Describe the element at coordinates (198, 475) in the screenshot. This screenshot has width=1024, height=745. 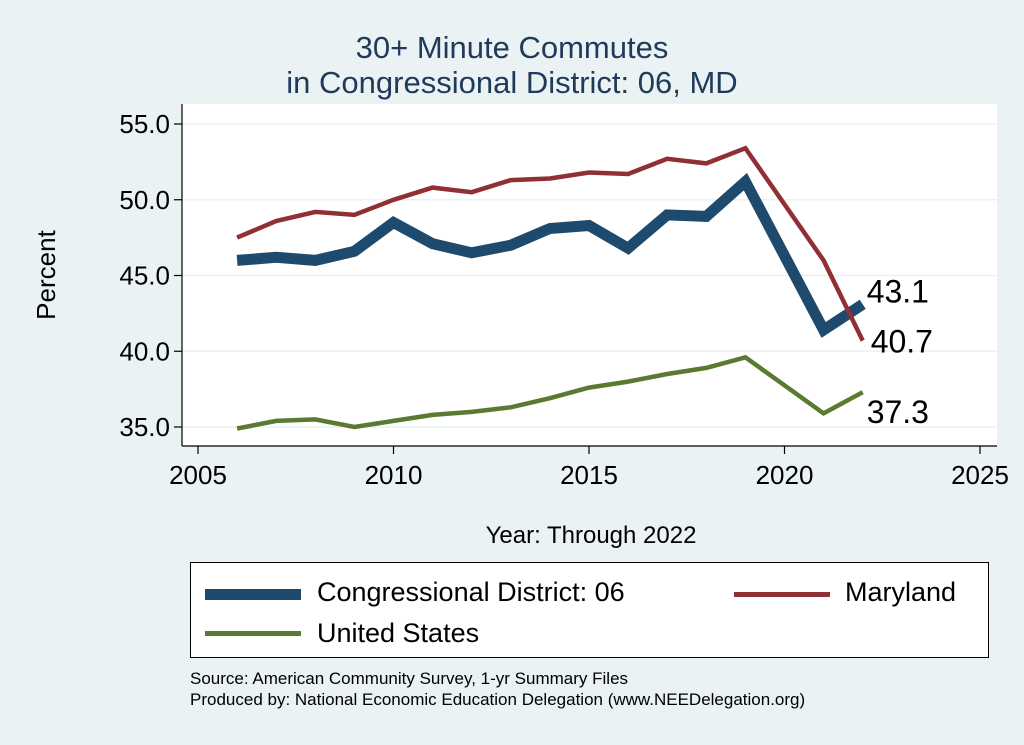
I see `x-tick-label: 2005` at that location.